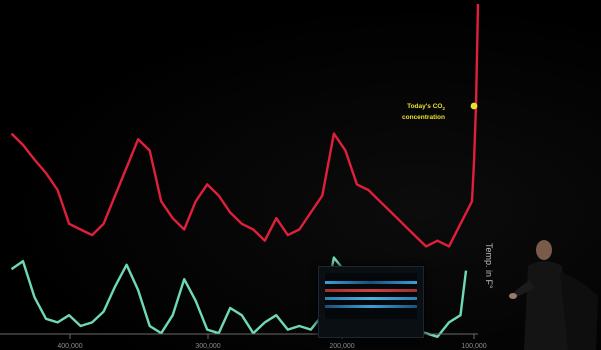  What do you see at coordinates (489, 266) in the screenshot?
I see `temperature-axis-label: Temp. in F°` at bounding box center [489, 266].